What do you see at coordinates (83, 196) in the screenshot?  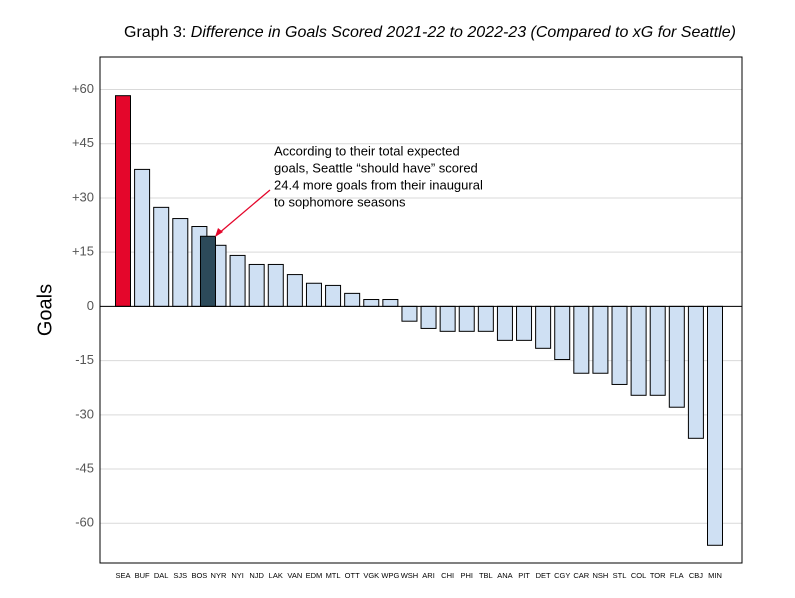 I see `y-tick-label: +30` at bounding box center [83, 196].